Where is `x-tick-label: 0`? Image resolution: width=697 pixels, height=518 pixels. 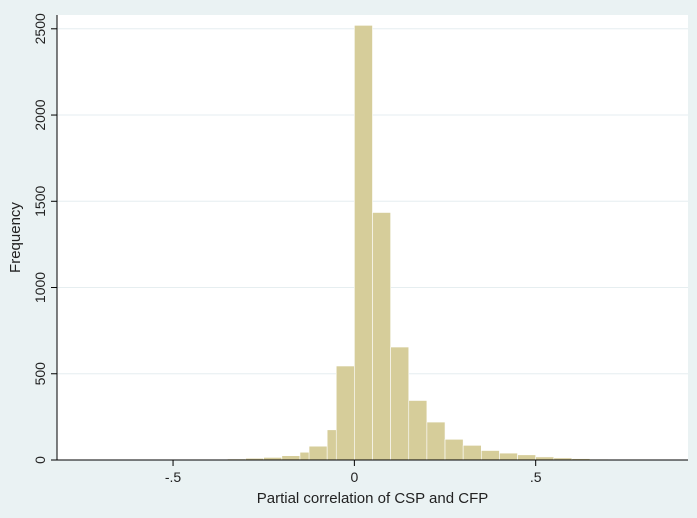
x-tick-label: 0 is located at coordinates (354, 477).